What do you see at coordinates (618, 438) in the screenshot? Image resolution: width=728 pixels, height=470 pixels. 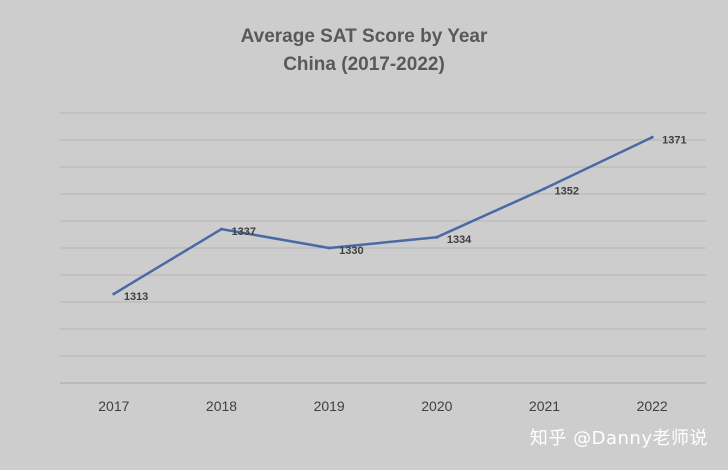 I see `watermark: 知乎 @Danny老师说` at bounding box center [618, 438].